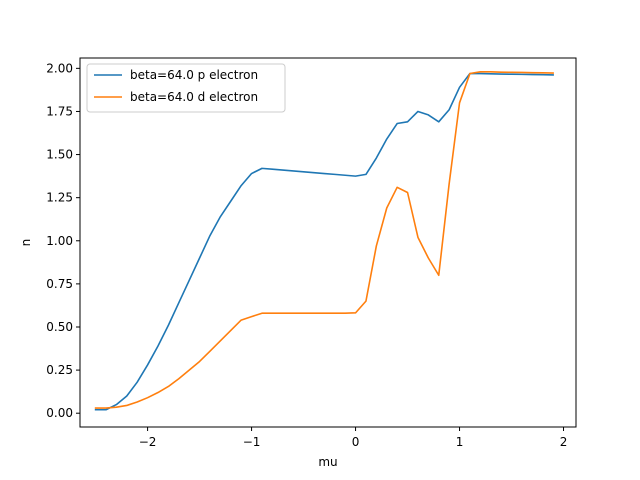  I want to click on x-tick-label: 0, so click(356, 442).